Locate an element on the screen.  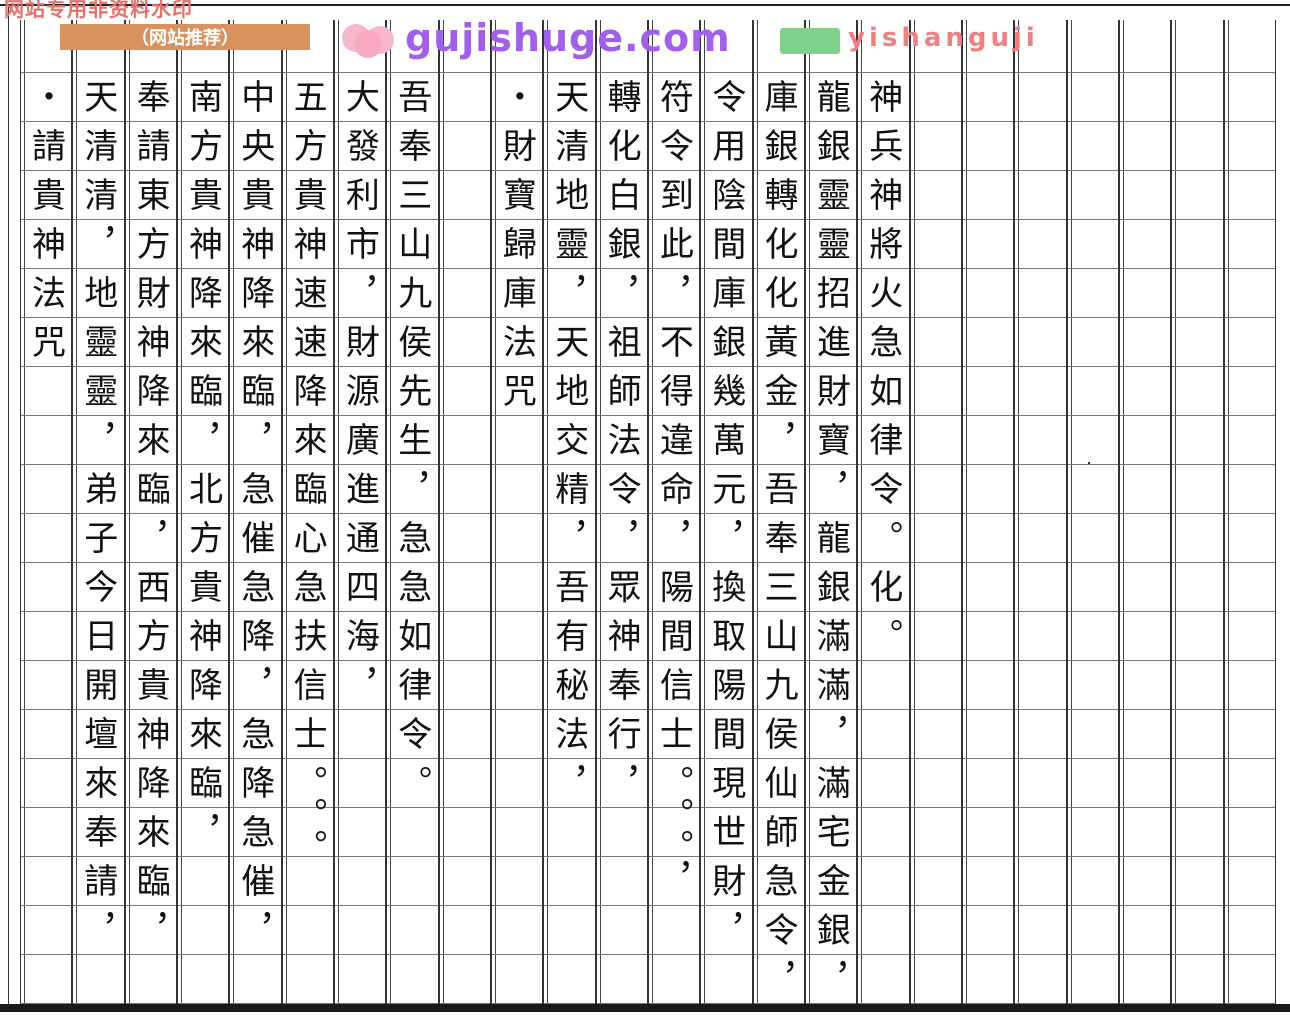
bottom-edge is located at coordinates (645, 1008).